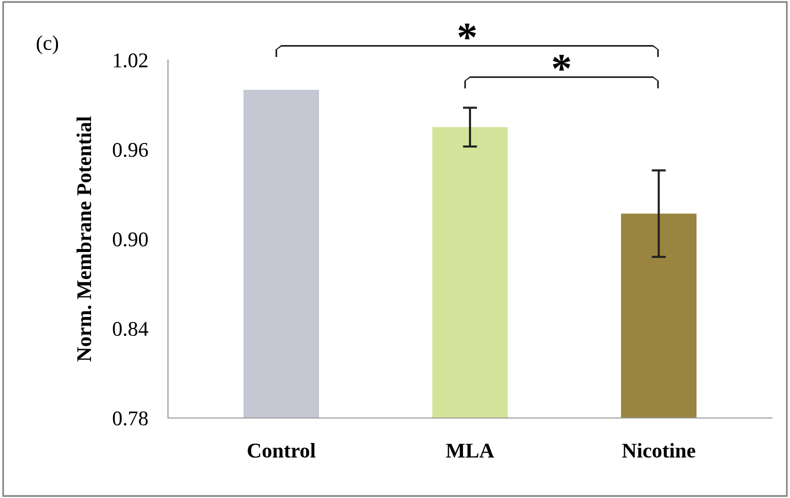  Describe the element at coordinates (470, 451) in the screenshot. I see `x-tick-label: MLA` at that location.